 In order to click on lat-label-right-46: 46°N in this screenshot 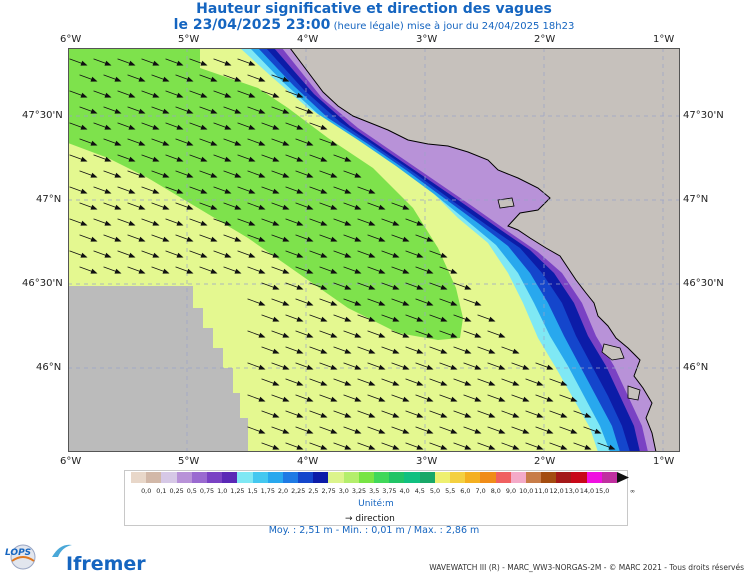, I will do `click(696, 367)`.